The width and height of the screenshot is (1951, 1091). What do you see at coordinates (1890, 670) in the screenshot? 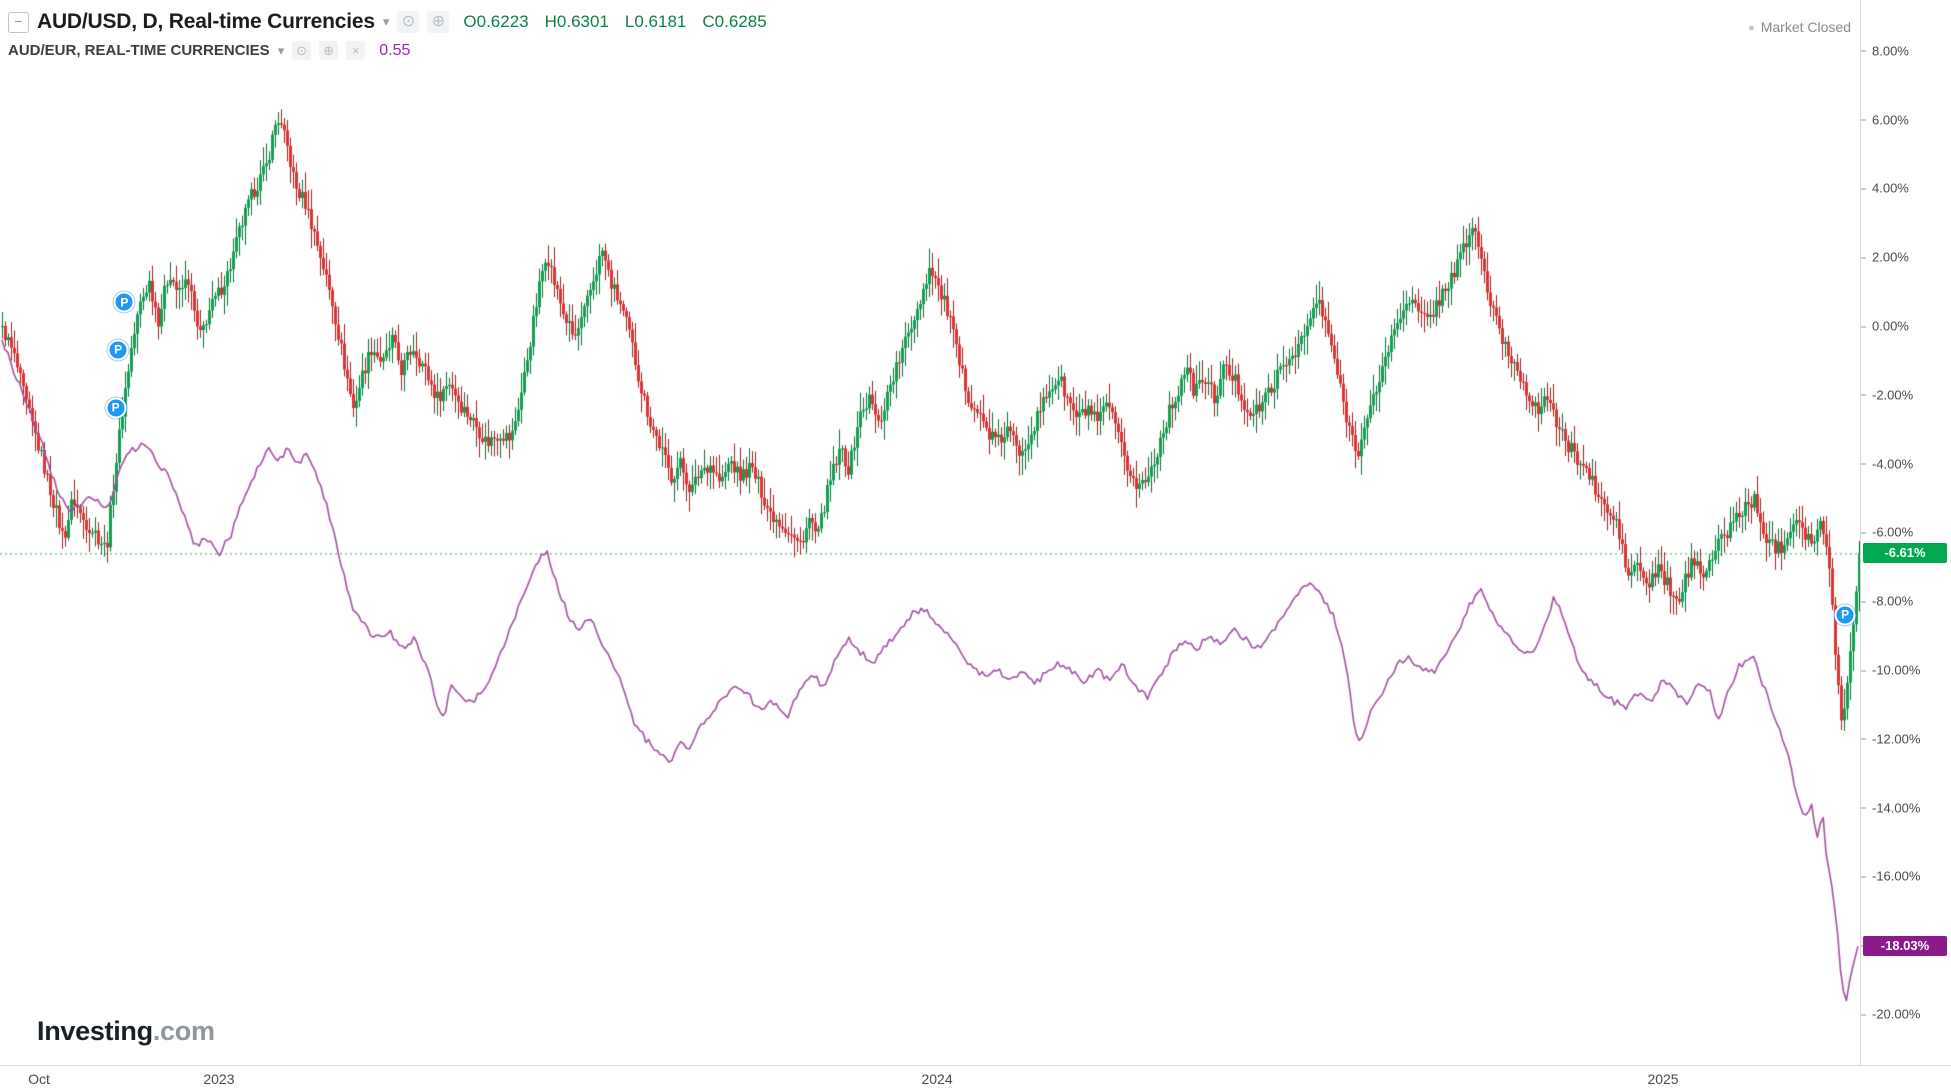
I see `y-axis-tick-label: -10.00%` at bounding box center [1890, 670].